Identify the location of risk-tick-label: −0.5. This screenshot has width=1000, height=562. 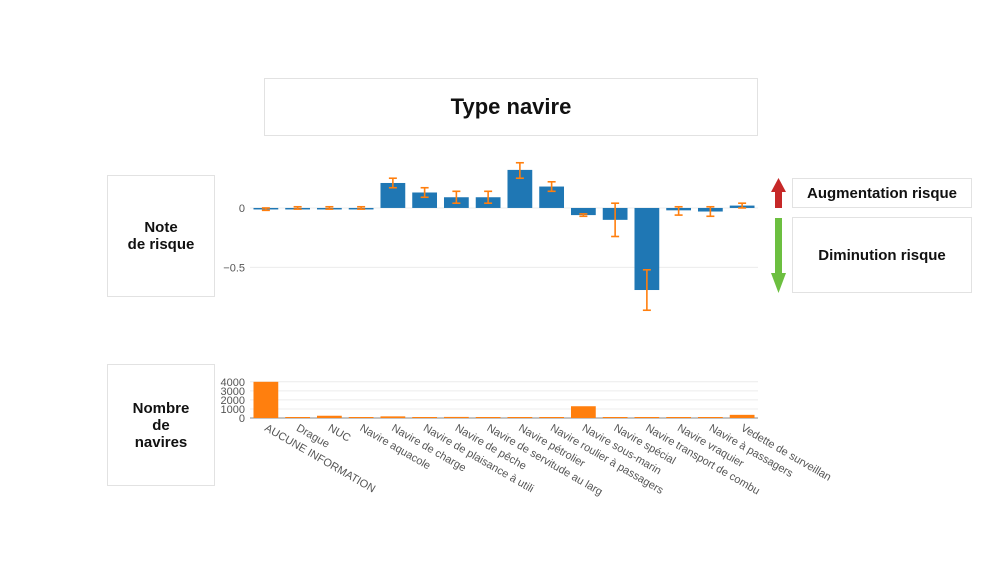
(234, 268).